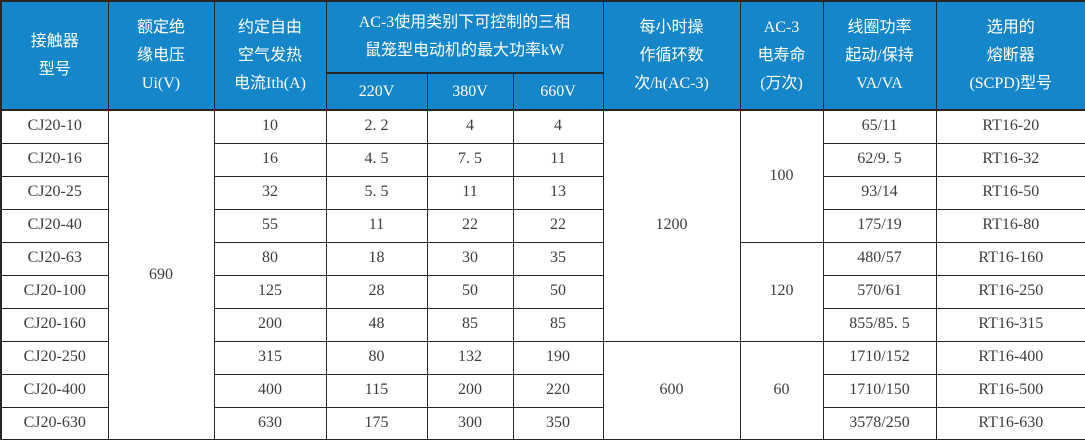 Image resolution: width=1085 pixels, height=440 pixels. What do you see at coordinates (270, 423) in the screenshot?
I see `cell-ith: 630` at bounding box center [270, 423].